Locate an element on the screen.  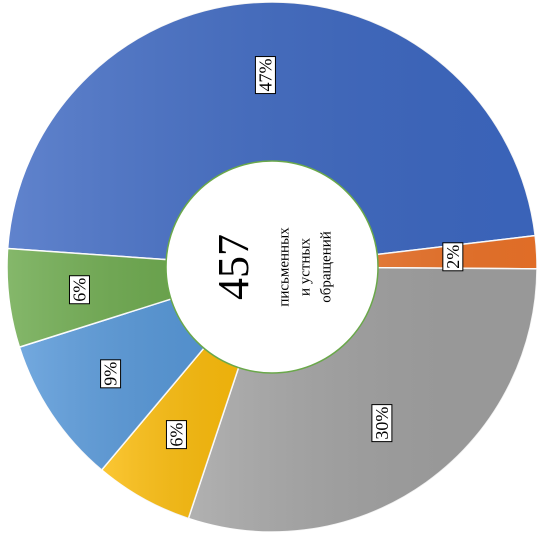
total: 457 is located at coordinates (233, 267).